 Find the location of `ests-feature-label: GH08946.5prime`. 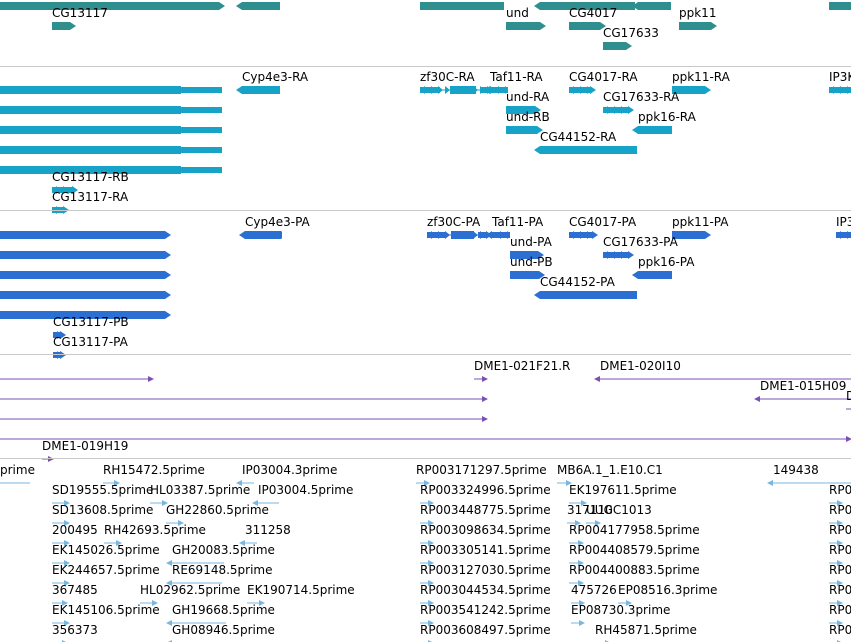

ests-feature-label: GH08946.5prime is located at coordinates (223, 630).